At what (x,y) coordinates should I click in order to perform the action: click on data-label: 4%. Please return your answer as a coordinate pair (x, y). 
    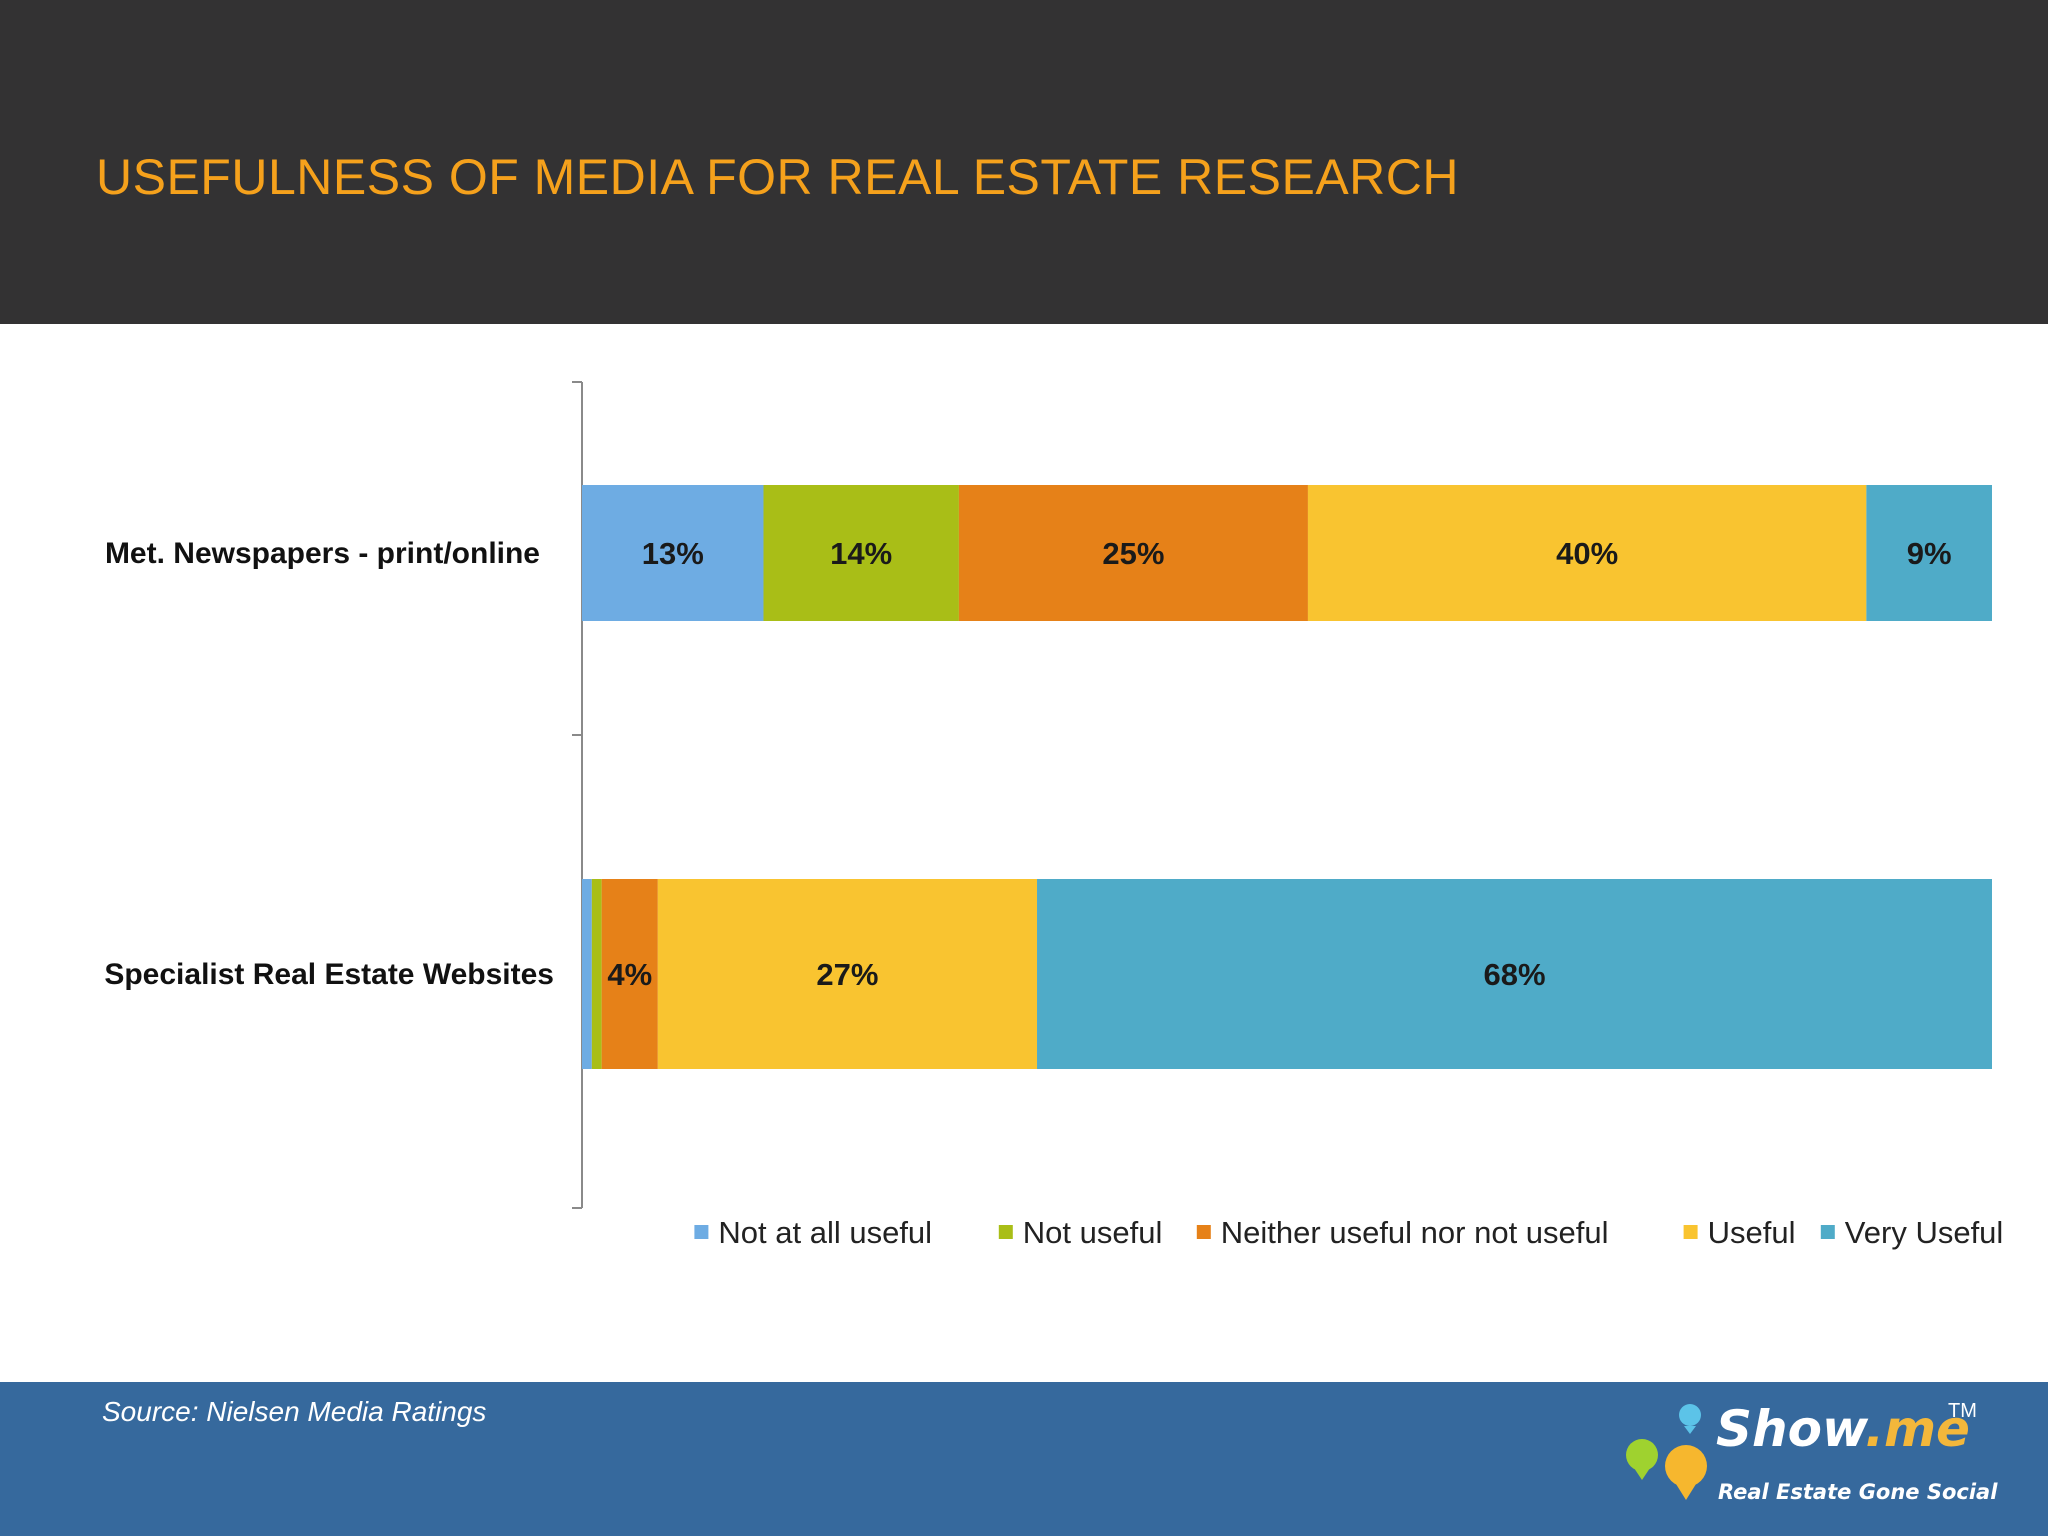
    Looking at the image, I should click on (629, 974).